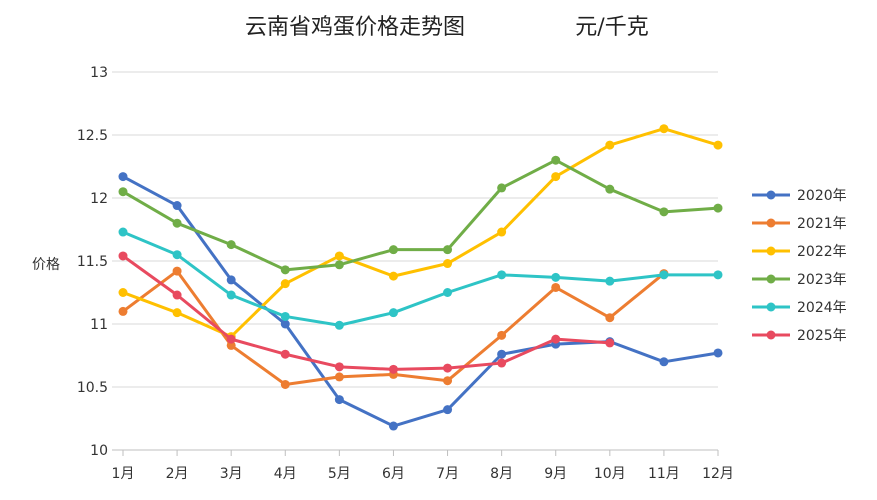  I want to click on legend-item: 2024年, so click(799, 308).